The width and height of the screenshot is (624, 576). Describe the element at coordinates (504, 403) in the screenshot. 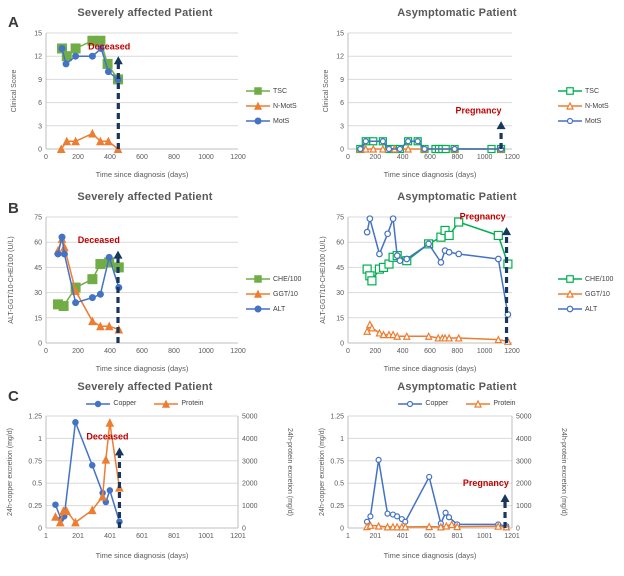

I see `legend-label: Protein` at that location.